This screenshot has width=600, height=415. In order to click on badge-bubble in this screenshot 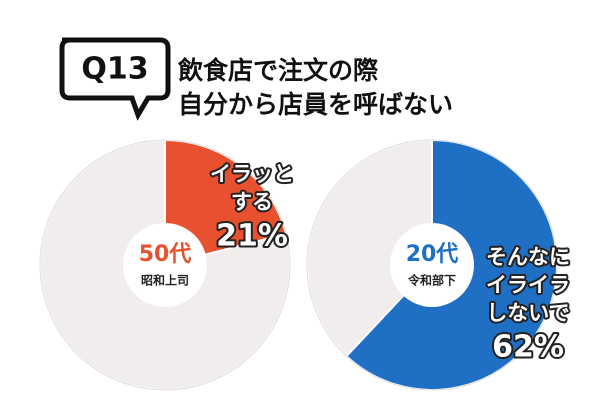, I will do `click(115, 79)`.